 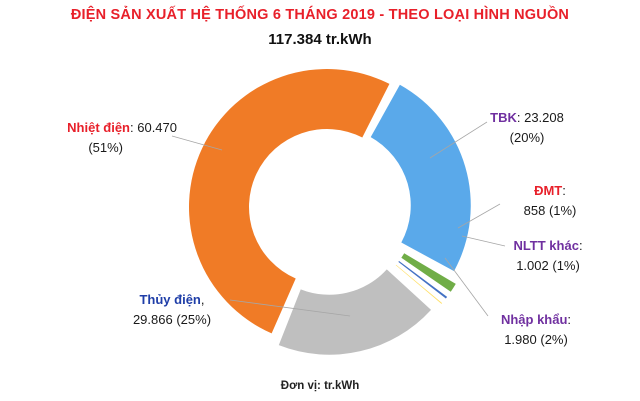 I want to click on slice-name-nhap-khau: Nhập khẩu, so click(x=534, y=319).